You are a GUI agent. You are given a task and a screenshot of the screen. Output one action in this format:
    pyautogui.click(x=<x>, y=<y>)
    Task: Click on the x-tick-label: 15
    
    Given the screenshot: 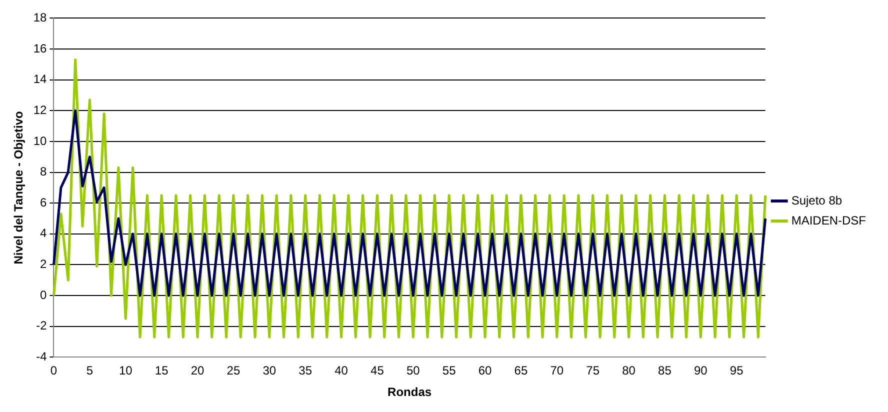 What is the action you would take?
    pyautogui.click(x=161, y=371)
    